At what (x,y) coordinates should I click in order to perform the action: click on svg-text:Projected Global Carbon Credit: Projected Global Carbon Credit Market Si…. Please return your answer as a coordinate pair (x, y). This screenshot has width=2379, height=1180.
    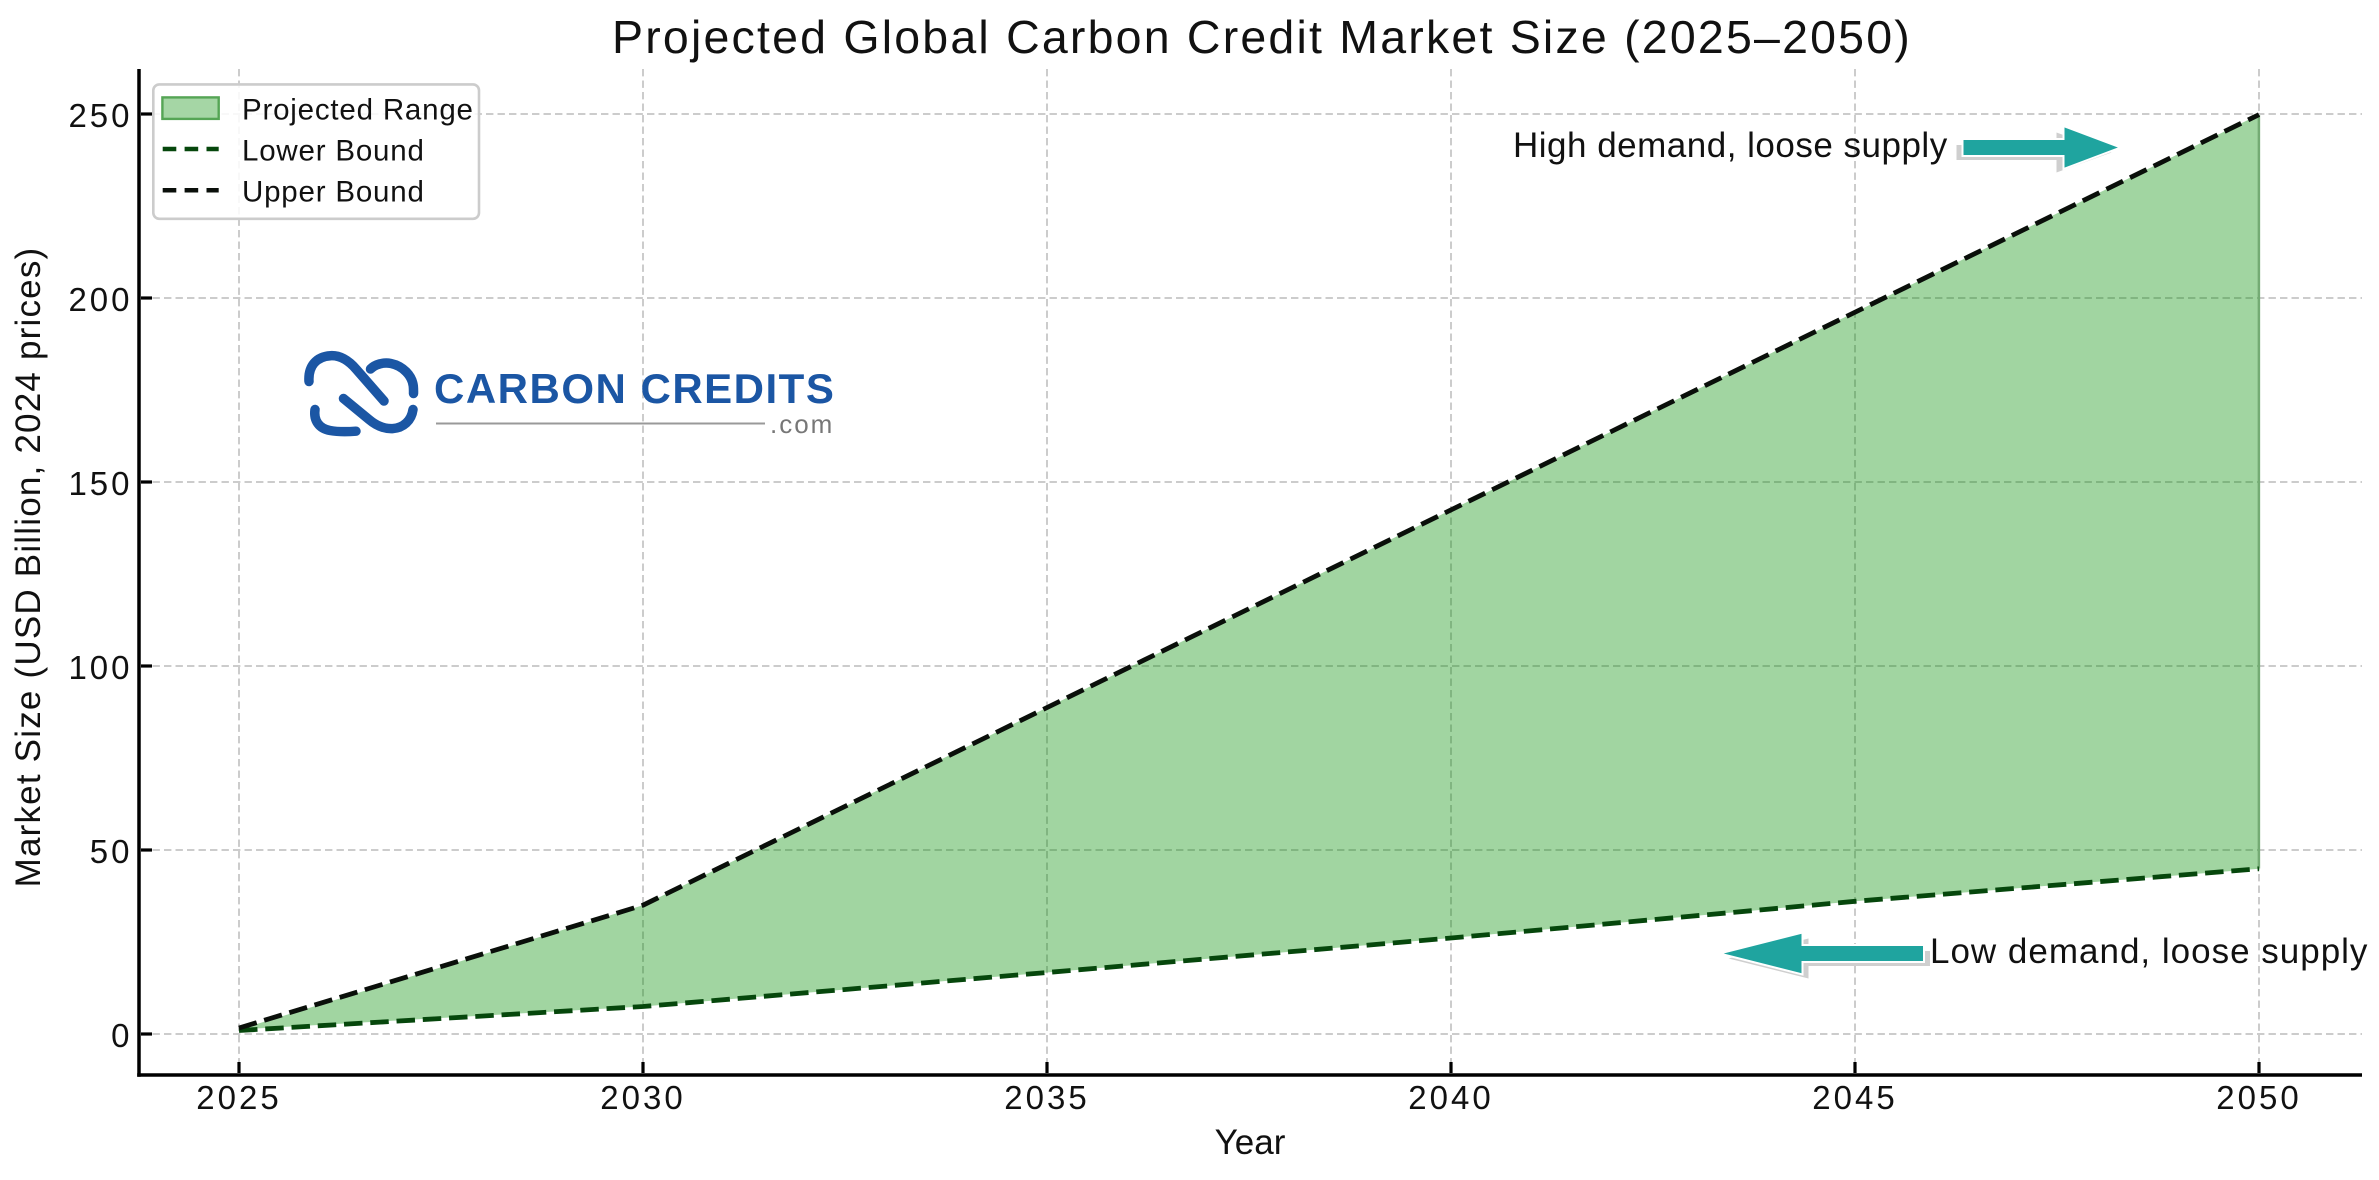
    Looking at the image, I should click on (1262, 37).